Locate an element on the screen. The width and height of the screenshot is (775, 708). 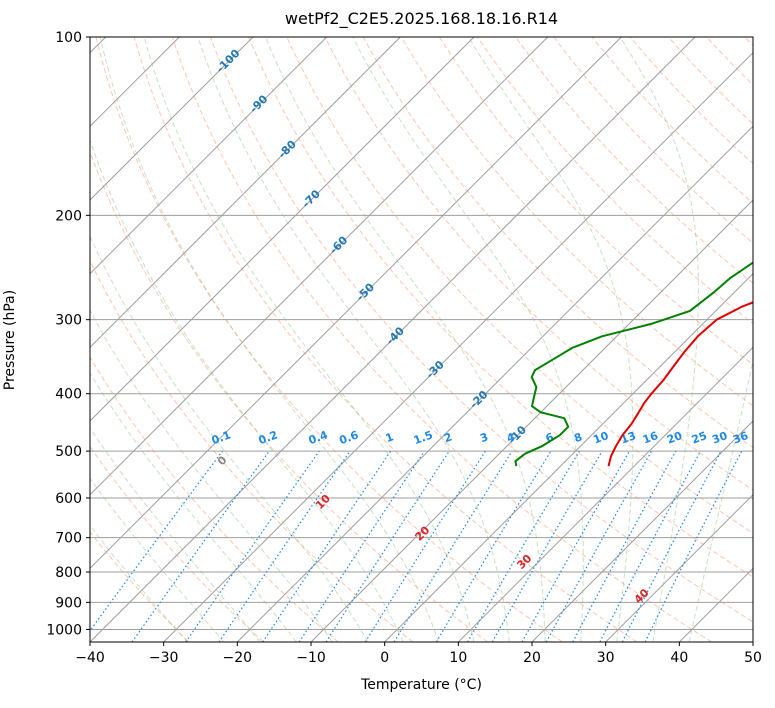
x-axis-label: Temperature (°C) is located at coordinates (421, 685).